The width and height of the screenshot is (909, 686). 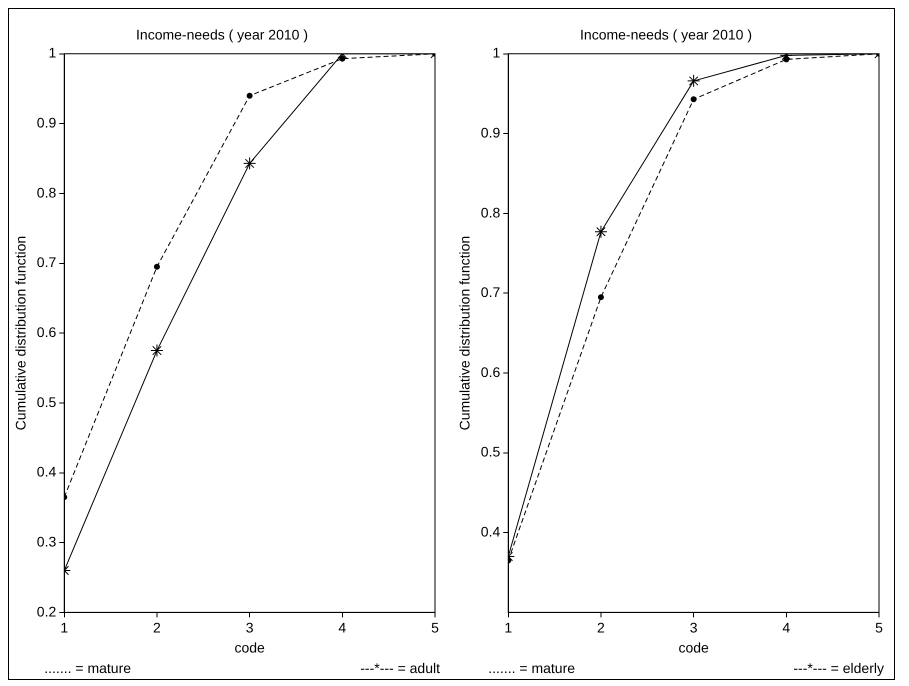 What do you see at coordinates (46, 611) in the screenshot?
I see `y-tick-label: 0.2` at bounding box center [46, 611].